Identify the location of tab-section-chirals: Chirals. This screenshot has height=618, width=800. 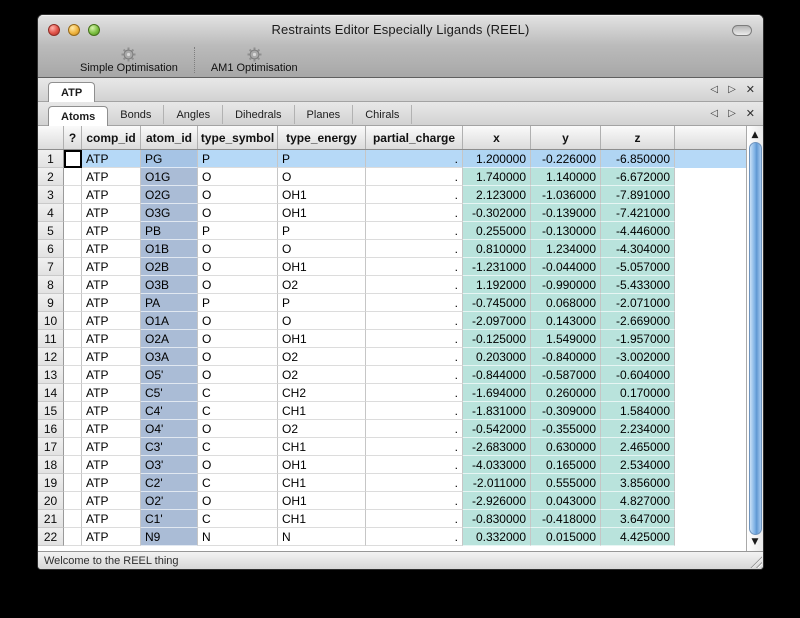
(383, 114).